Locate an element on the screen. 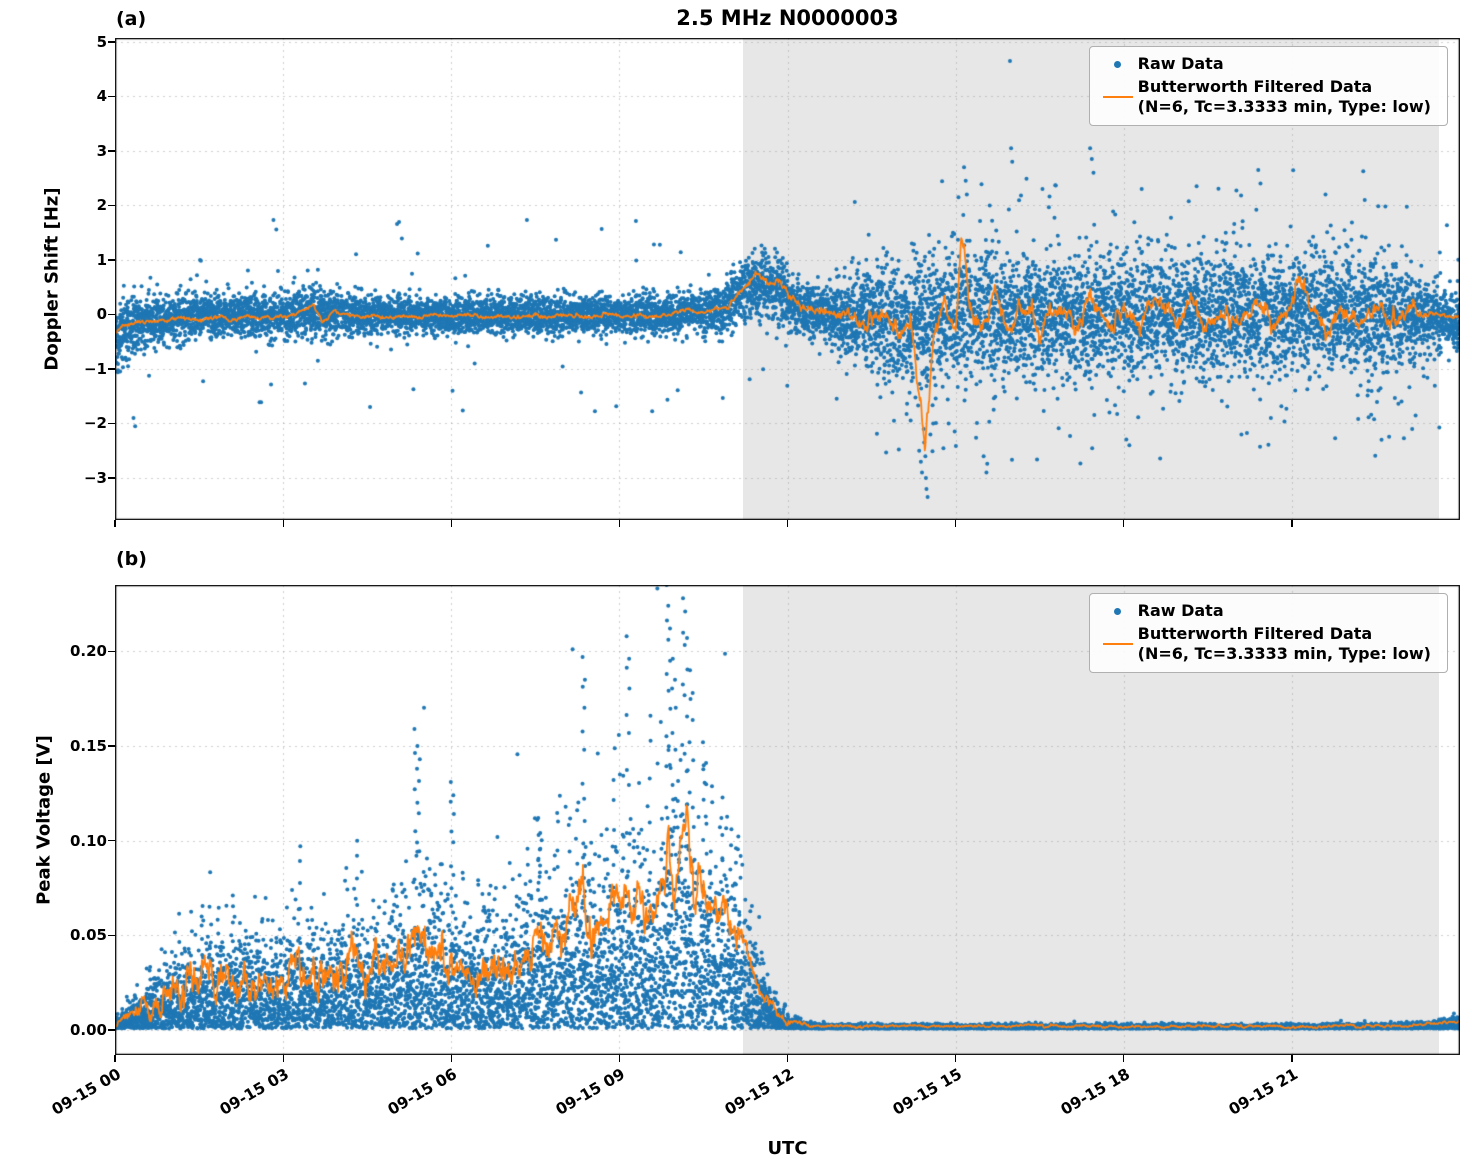  y-tick-label: −3 is located at coordinates (95, 478).